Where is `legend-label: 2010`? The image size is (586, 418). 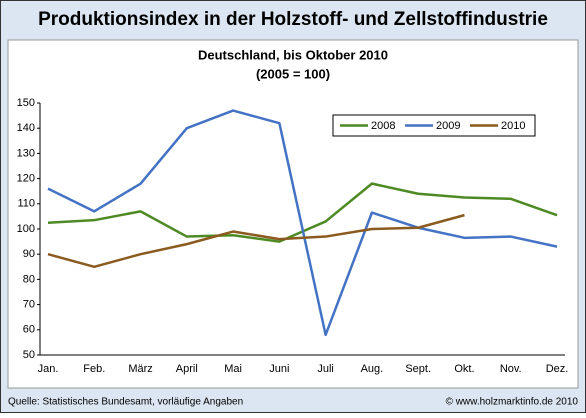
legend-label: 2010 is located at coordinates (513, 126).